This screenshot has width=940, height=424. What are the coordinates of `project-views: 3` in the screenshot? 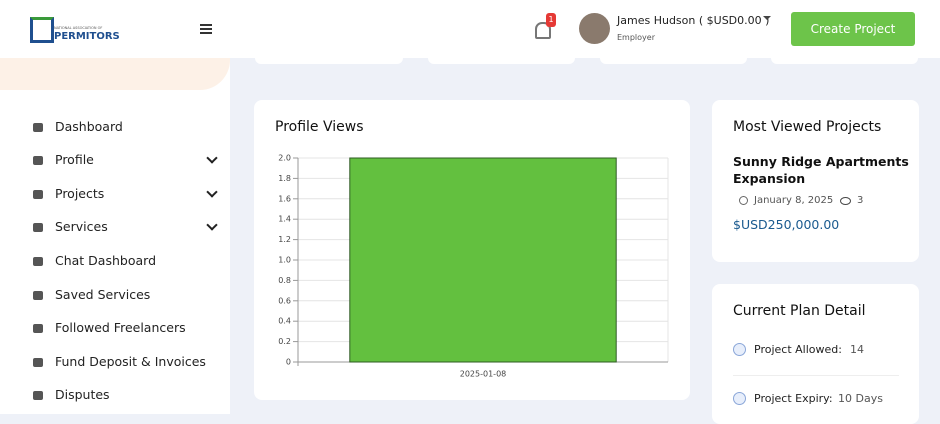 It's located at (860, 200).